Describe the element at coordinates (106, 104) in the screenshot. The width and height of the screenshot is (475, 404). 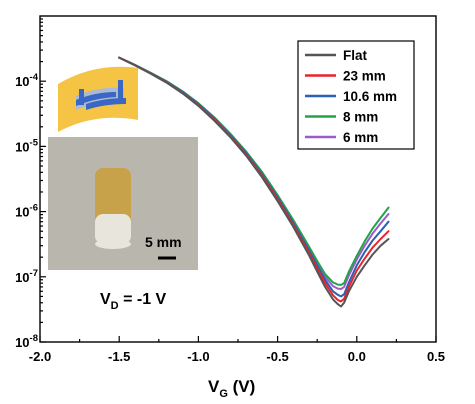
I see `device-electrode-right` at that location.